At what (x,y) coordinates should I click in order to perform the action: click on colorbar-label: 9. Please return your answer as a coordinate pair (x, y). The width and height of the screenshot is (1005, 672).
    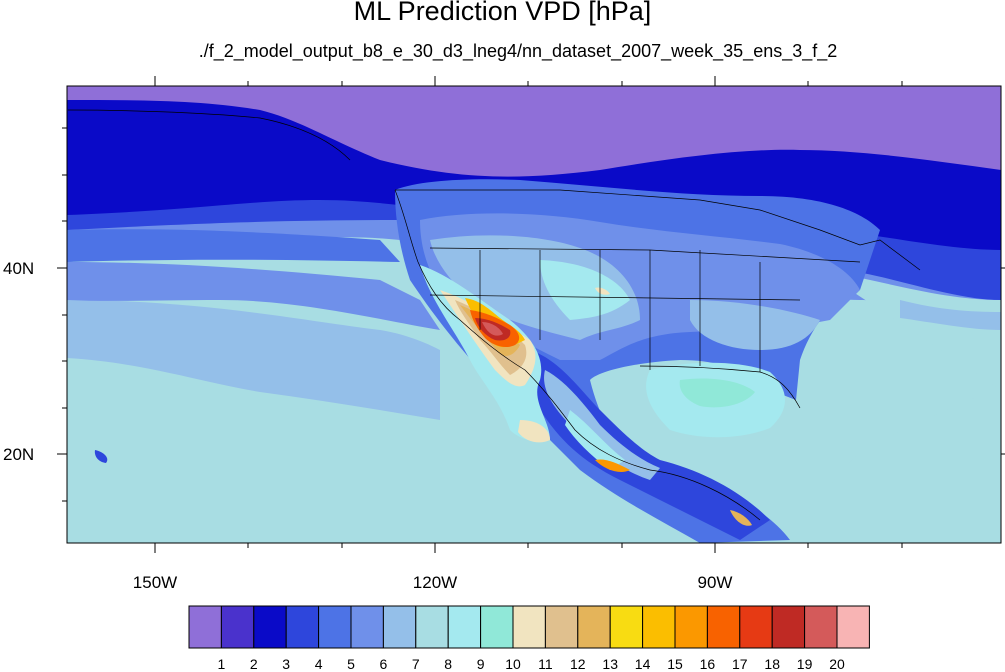
    Looking at the image, I should click on (481, 664).